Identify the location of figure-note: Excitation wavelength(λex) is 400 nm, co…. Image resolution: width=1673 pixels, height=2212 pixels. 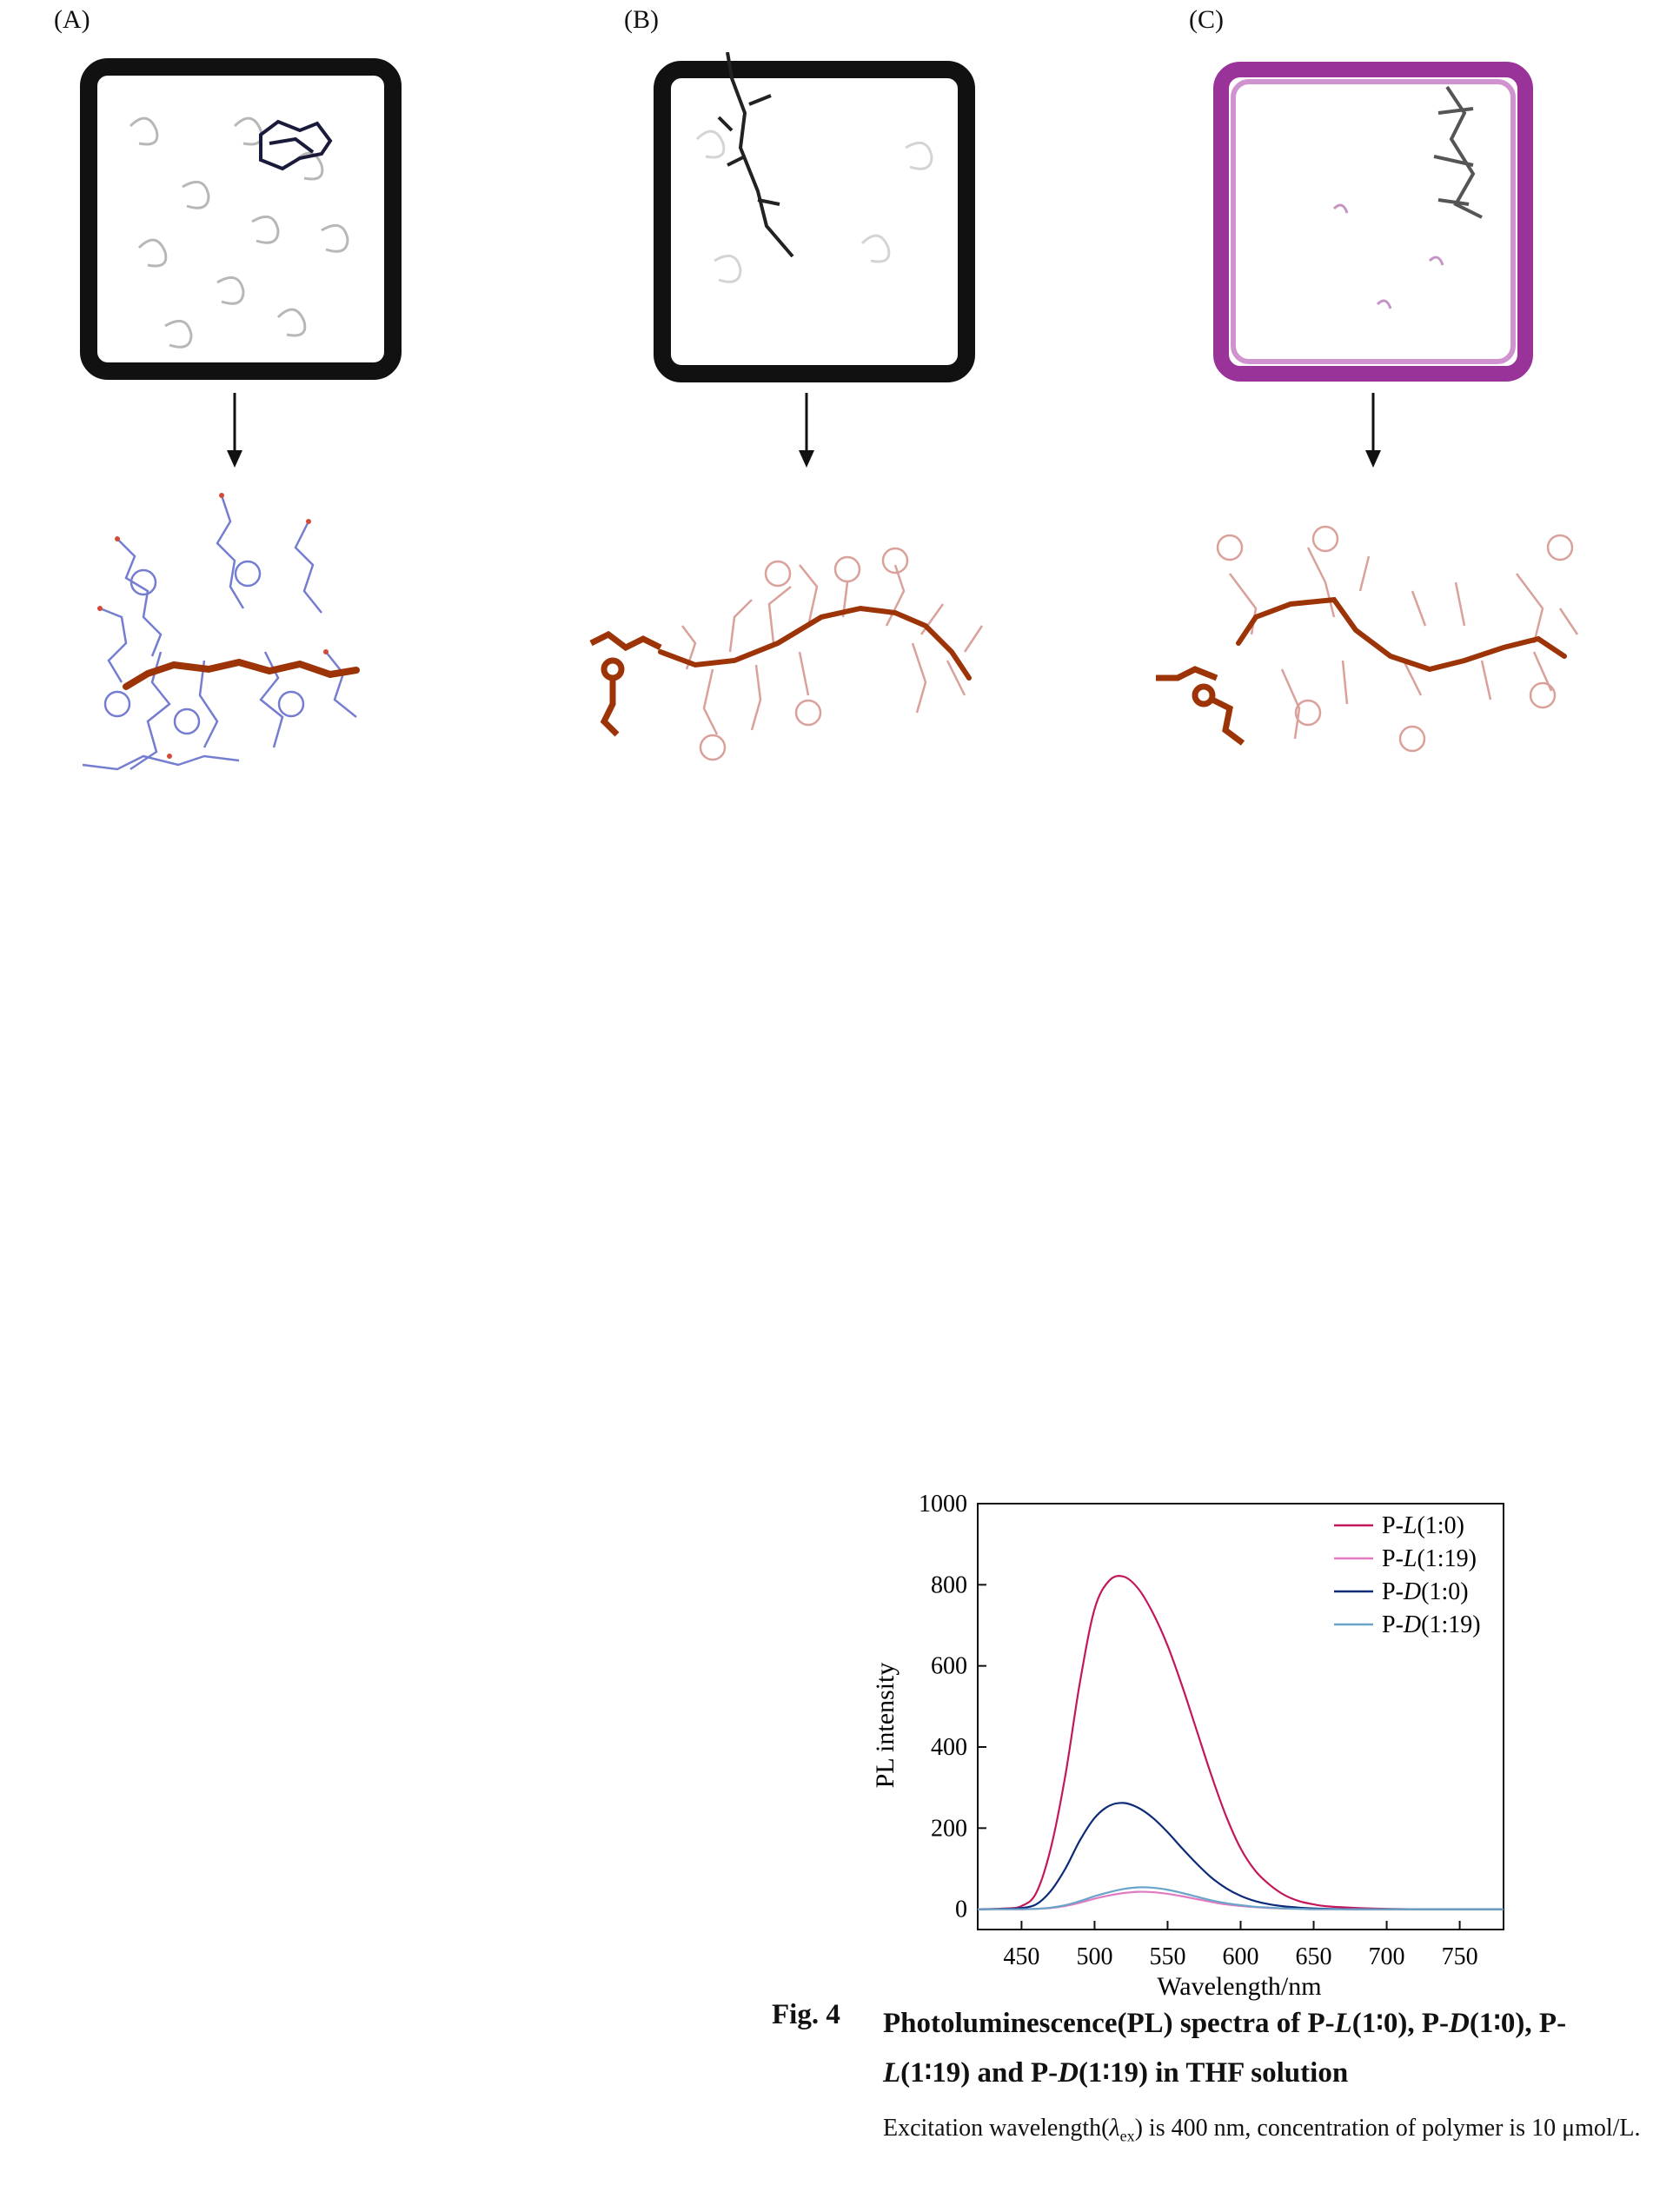
(1262, 2130).